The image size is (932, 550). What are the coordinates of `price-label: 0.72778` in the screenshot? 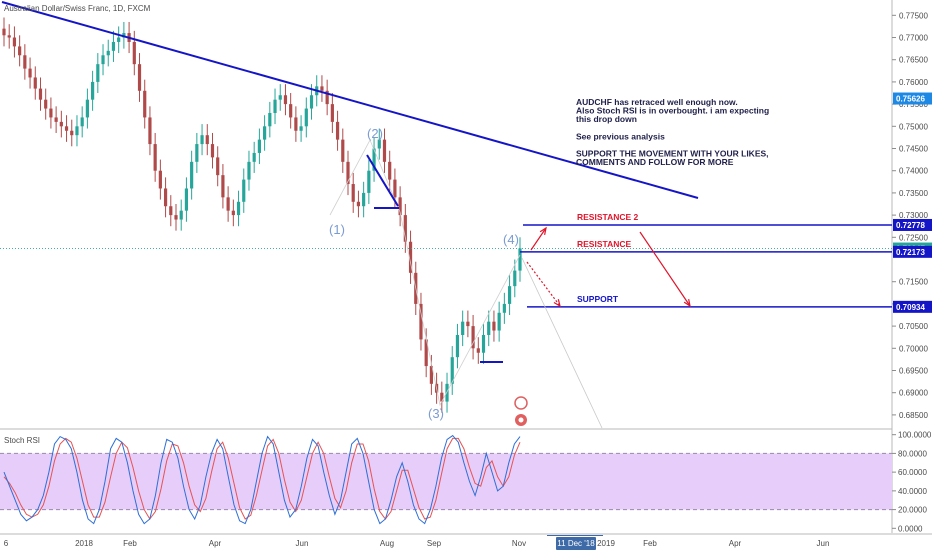 It's located at (910, 225).